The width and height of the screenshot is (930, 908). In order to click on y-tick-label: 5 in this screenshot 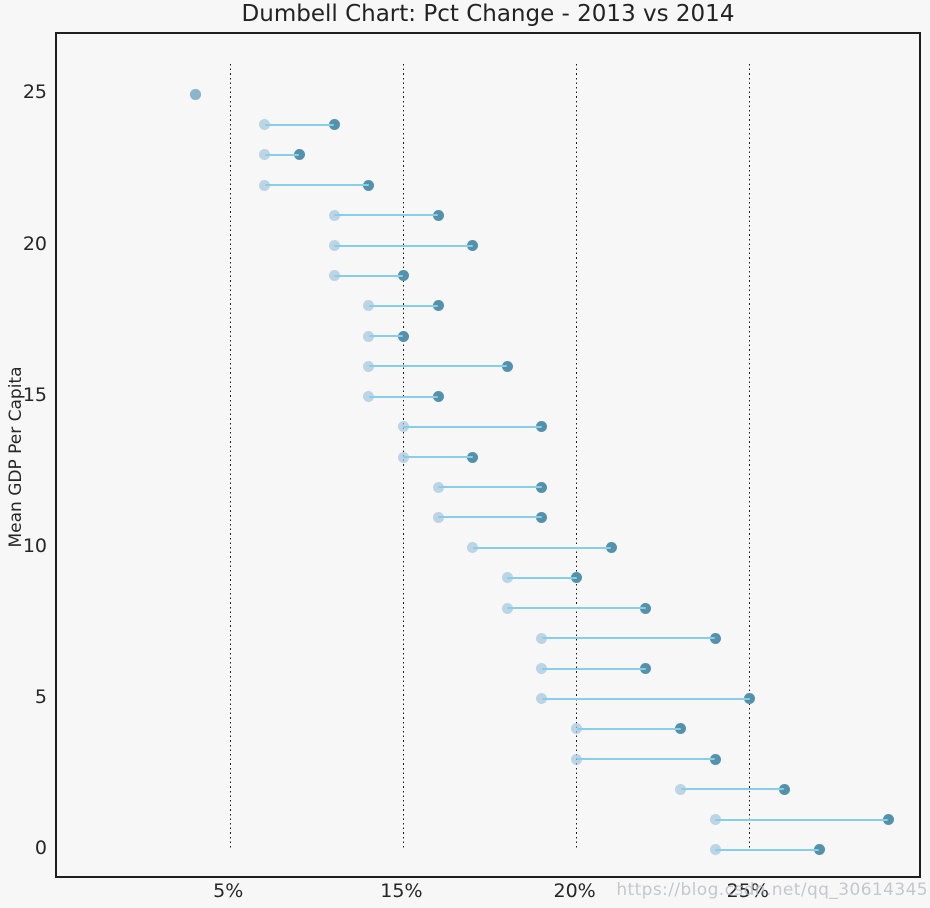, I will do `click(40, 696)`.